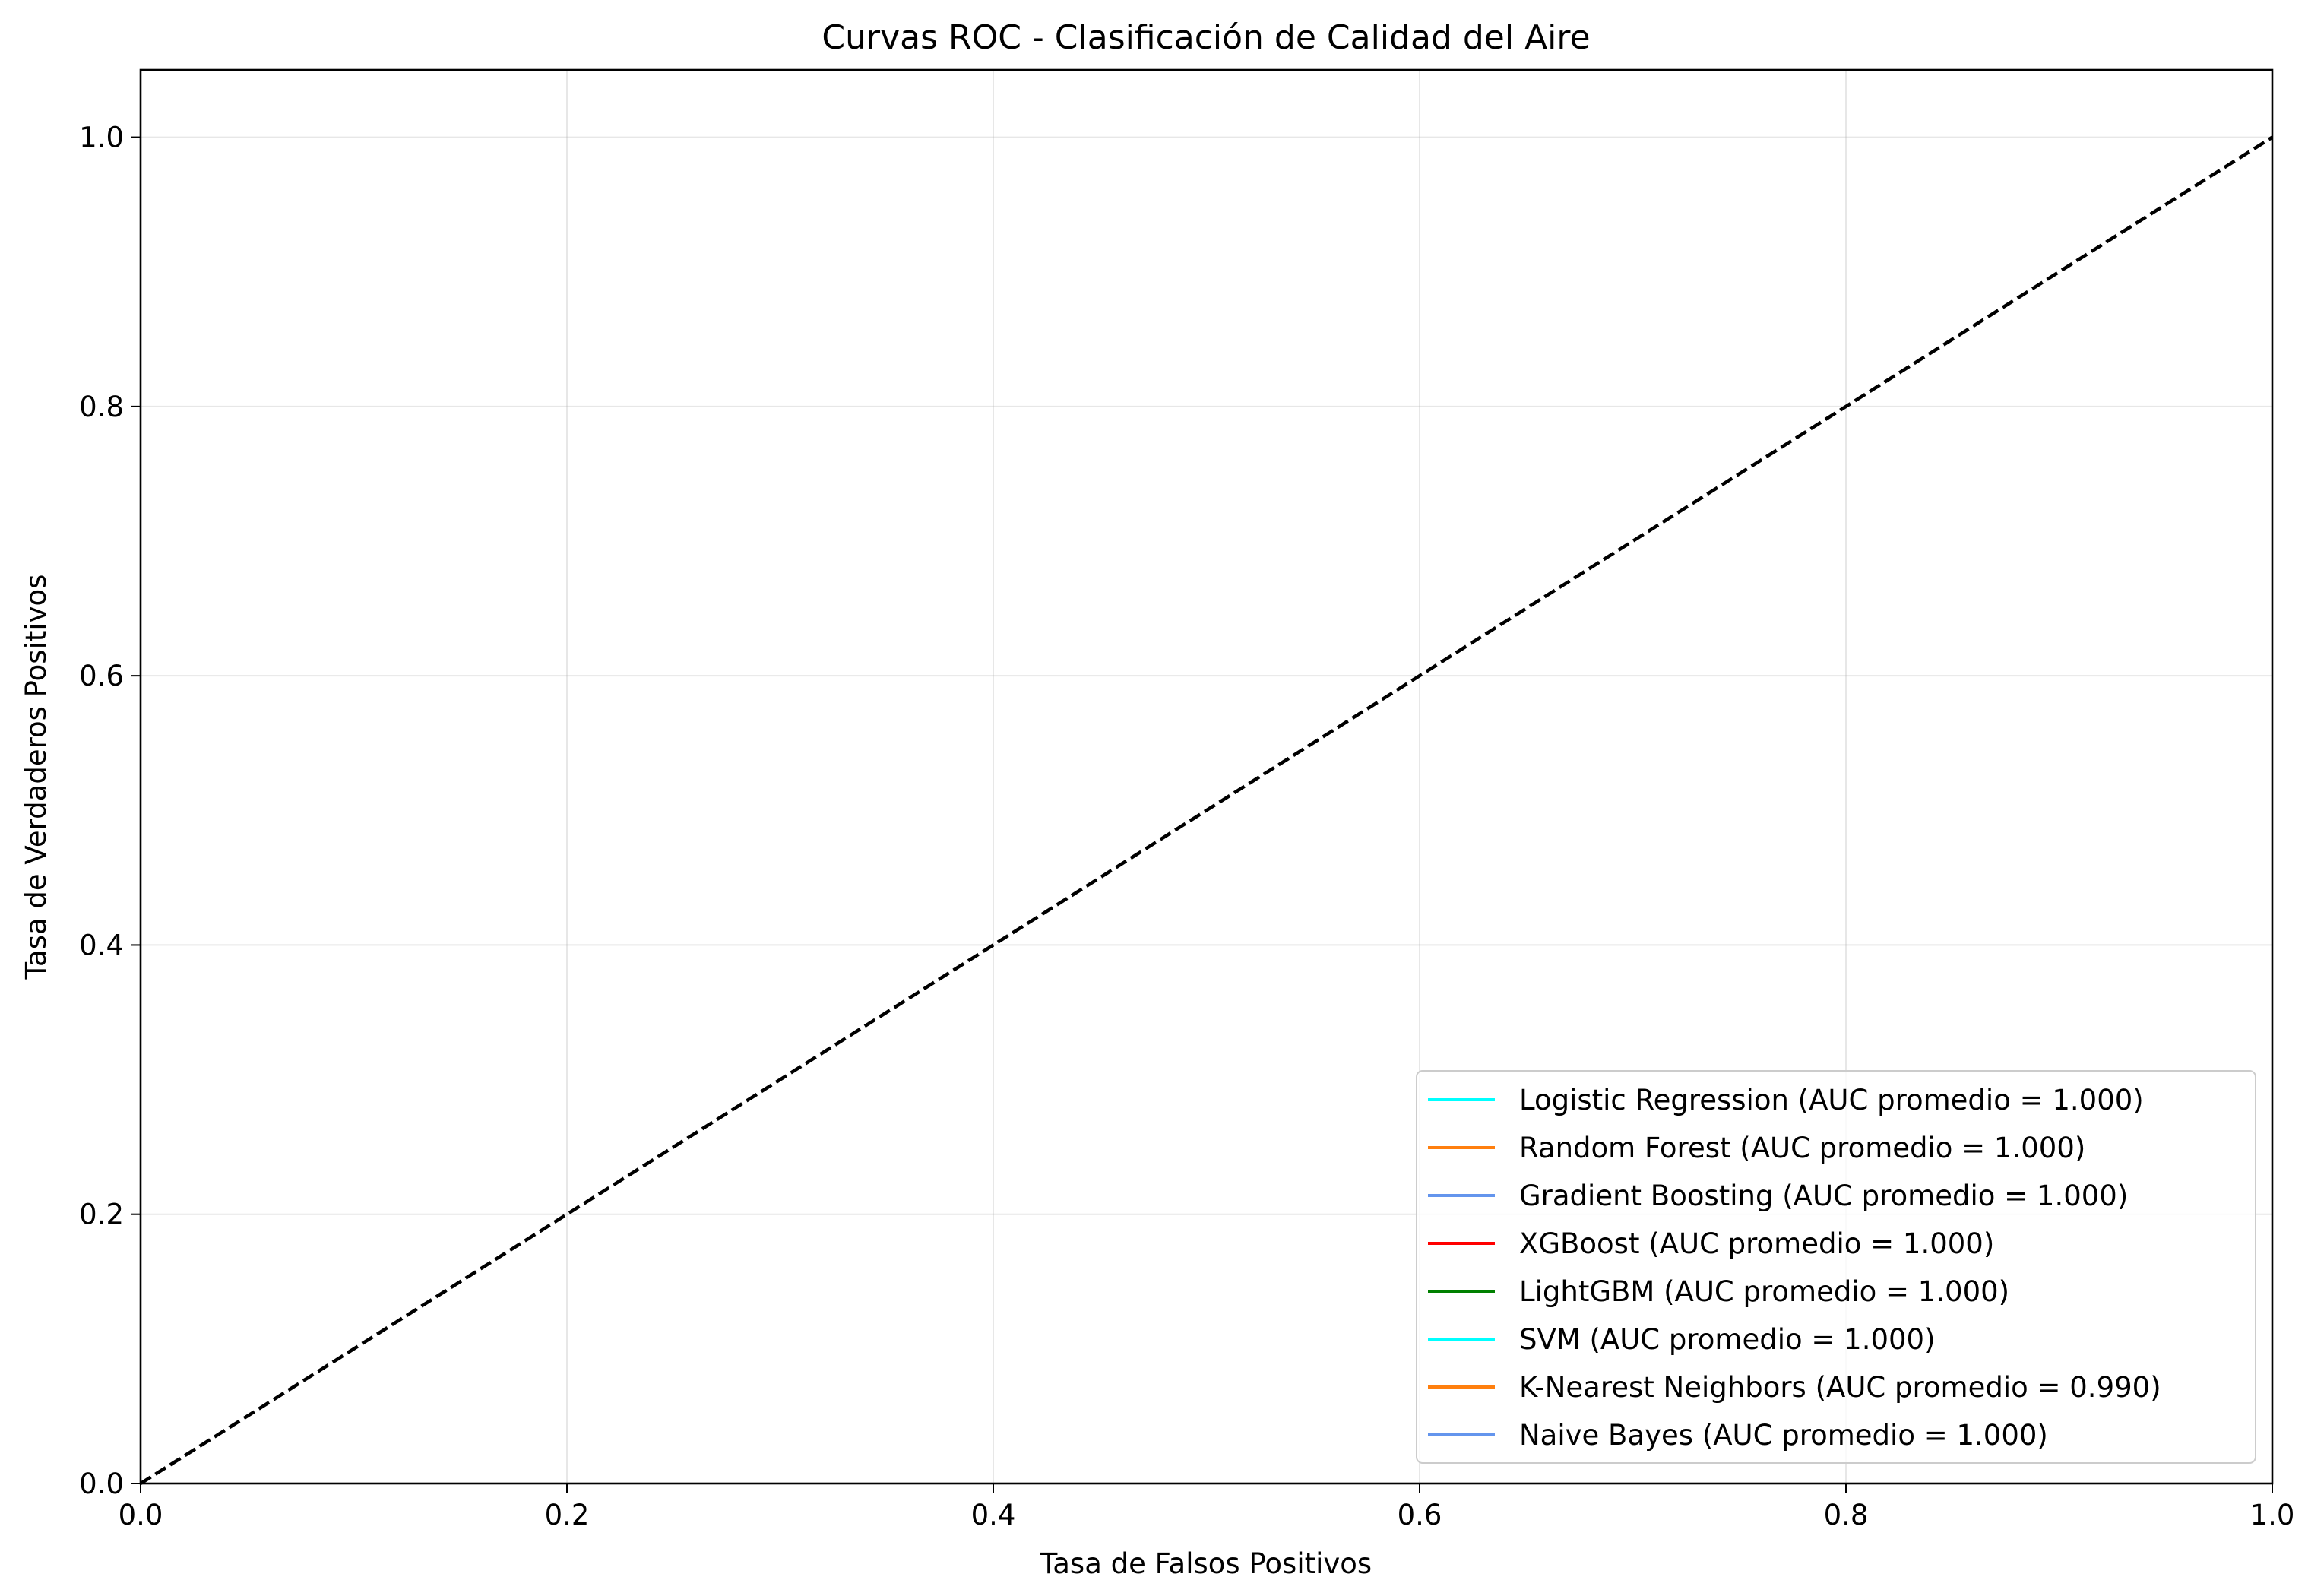 This screenshot has width=2308, height=1596. Describe the element at coordinates (1824, 1196) in the screenshot. I see `legend-label: Gradient Boosting (AUC promedio = 1.000)` at that location.